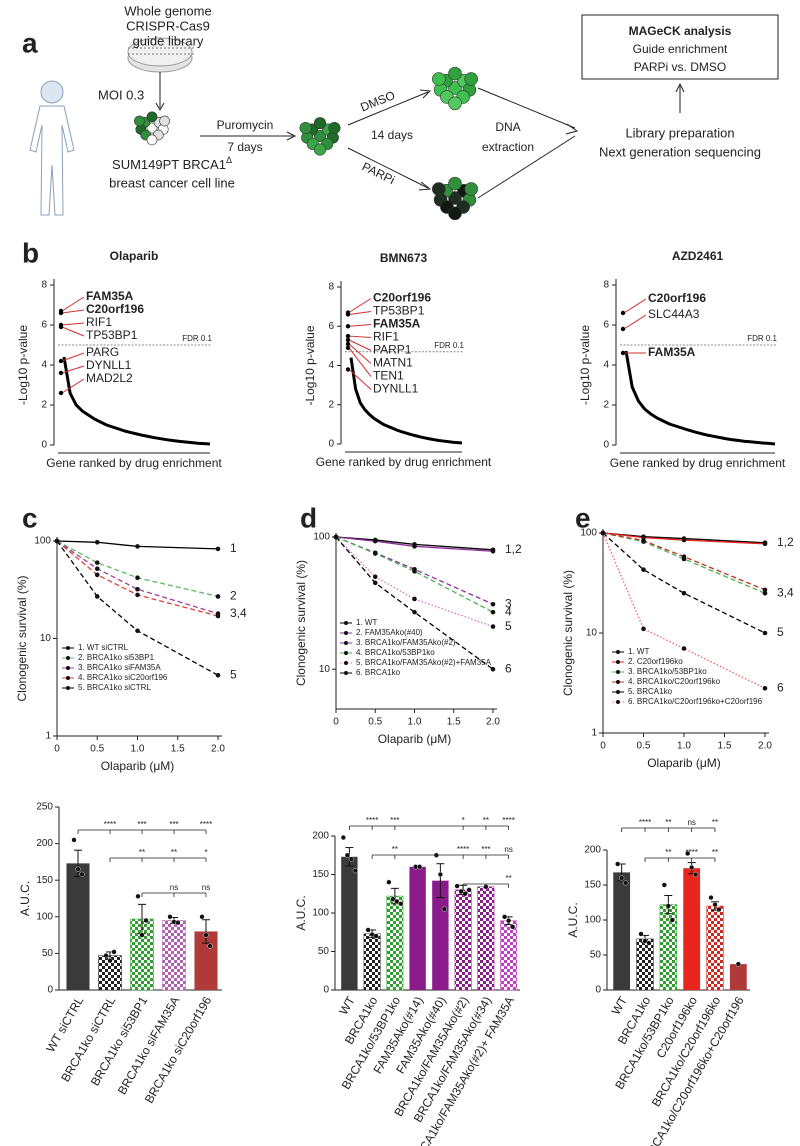 The image size is (800, 1146). I want to click on gene-label: MAD2L2, so click(109, 378).